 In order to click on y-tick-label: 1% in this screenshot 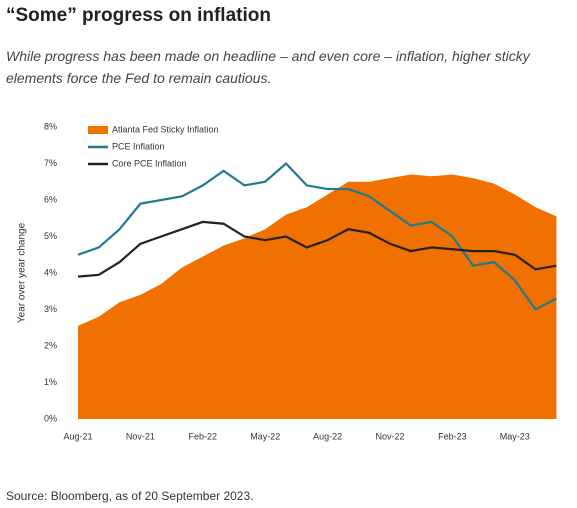, I will do `click(50, 382)`.